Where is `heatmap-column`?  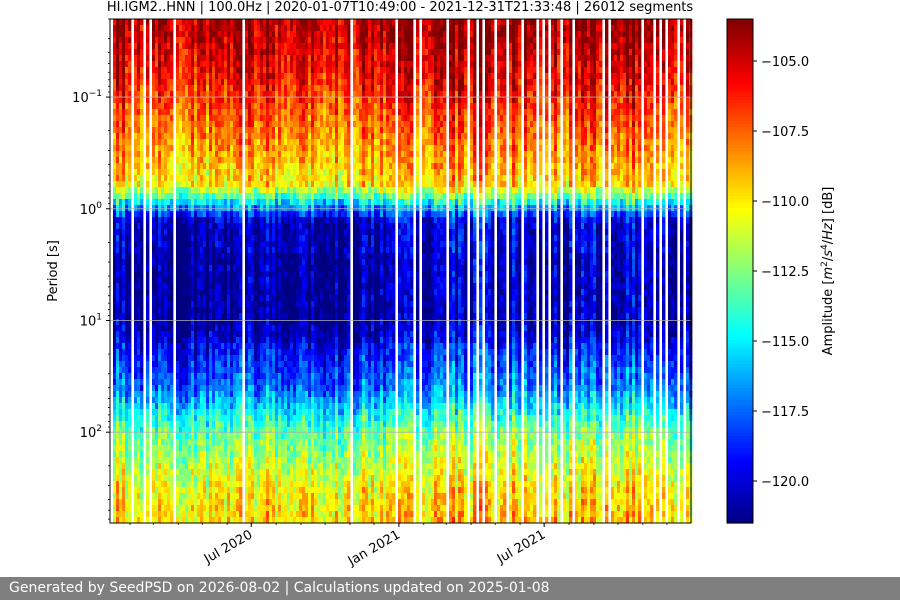
heatmap-column is located at coordinates (168, 271).